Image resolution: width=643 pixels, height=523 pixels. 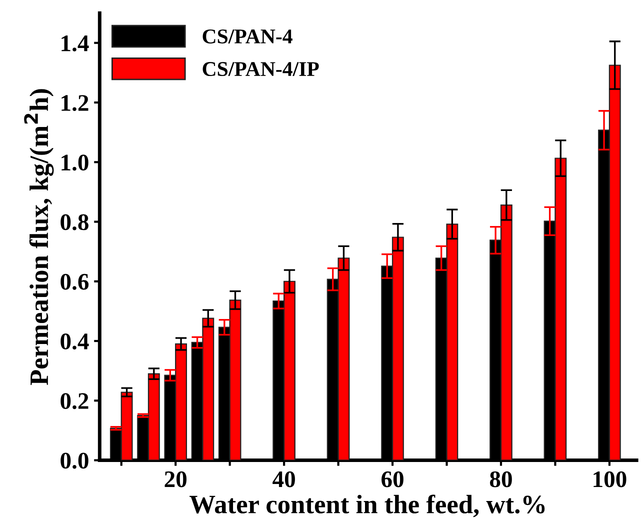 I want to click on y-tick-label: 1.0, so click(x=75, y=162).